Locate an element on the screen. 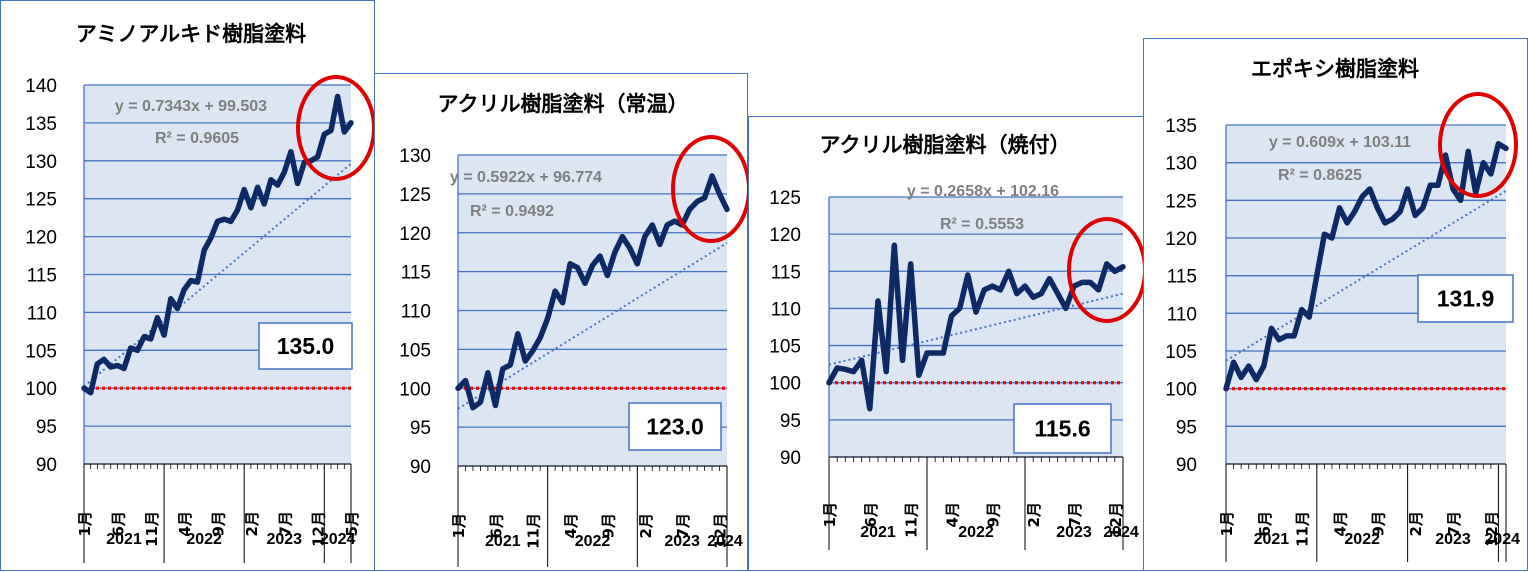 The width and height of the screenshot is (1528, 572). trend-equation: y = 0.5922x + 96.774 is located at coordinates (526, 177).